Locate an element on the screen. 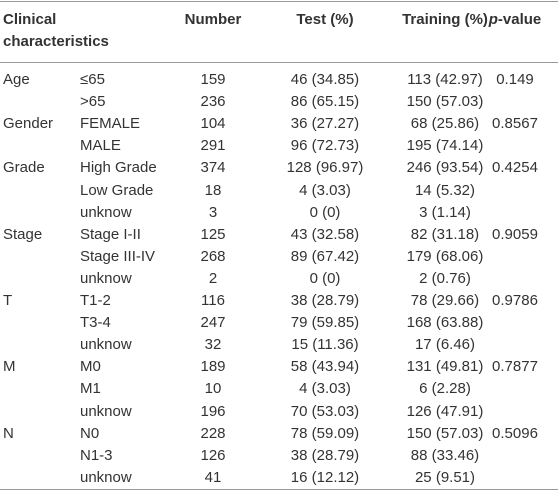  group-name: Gender is located at coordinates (28, 124).